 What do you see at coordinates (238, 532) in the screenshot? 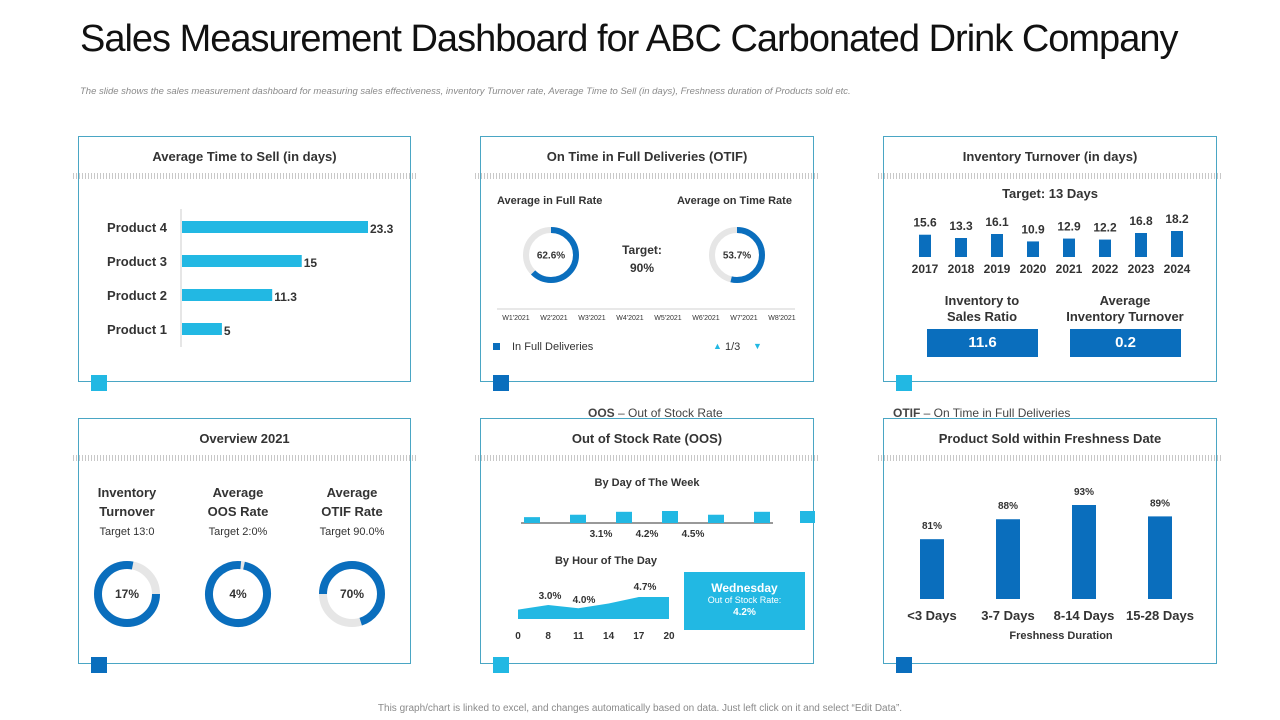
I see `overview-target: Target 2:0%` at bounding box center [238, 532].